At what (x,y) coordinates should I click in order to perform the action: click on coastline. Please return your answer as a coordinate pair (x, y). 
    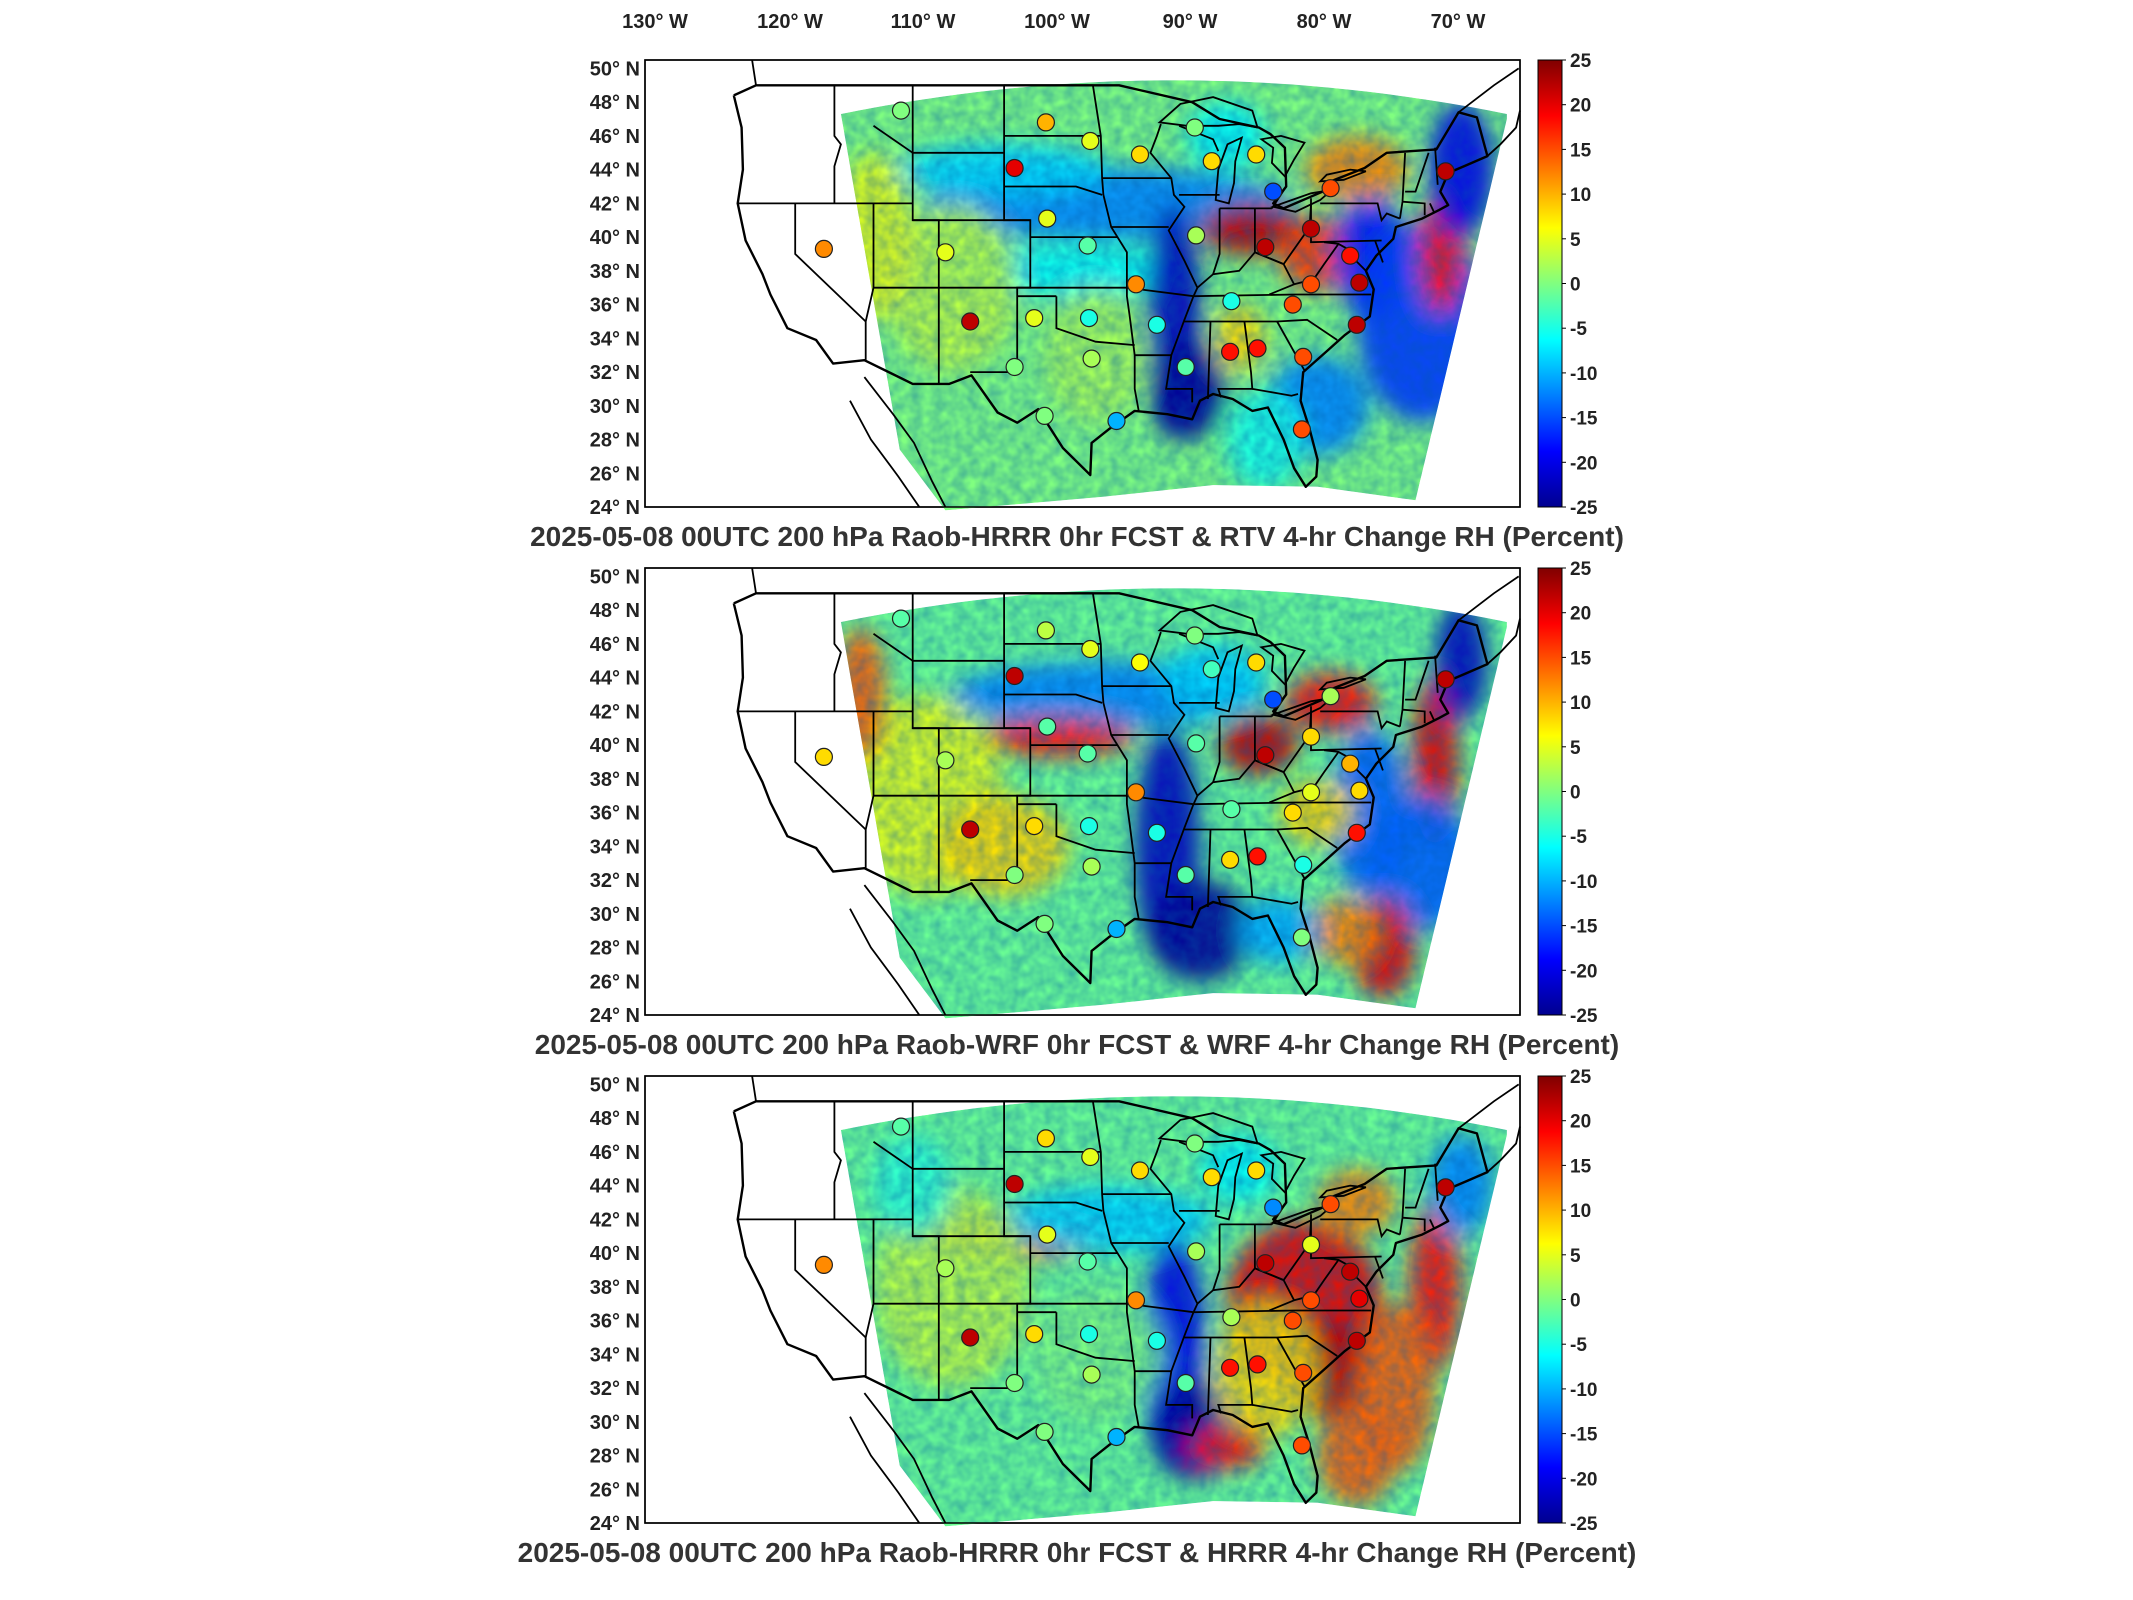
    Looking at the image, I should click on (754, 1088).